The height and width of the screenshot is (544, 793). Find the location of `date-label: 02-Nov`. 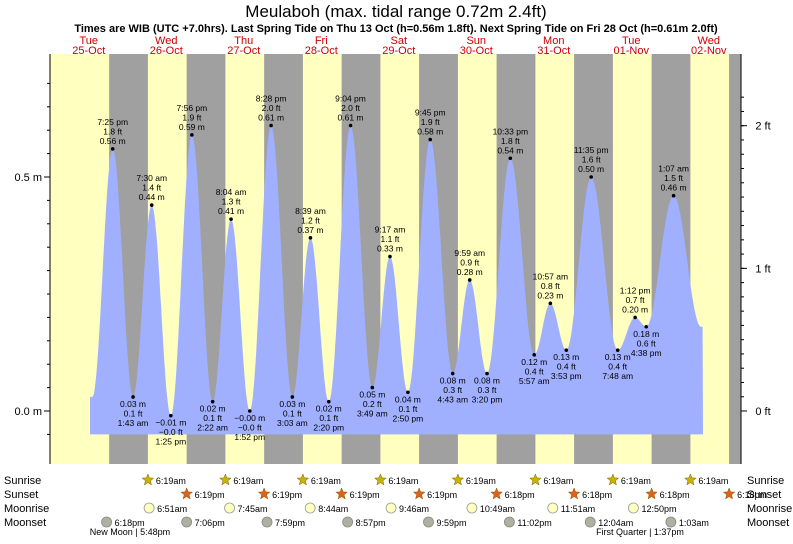

date-label: 02-Nov is located at coordinates (709, 51).